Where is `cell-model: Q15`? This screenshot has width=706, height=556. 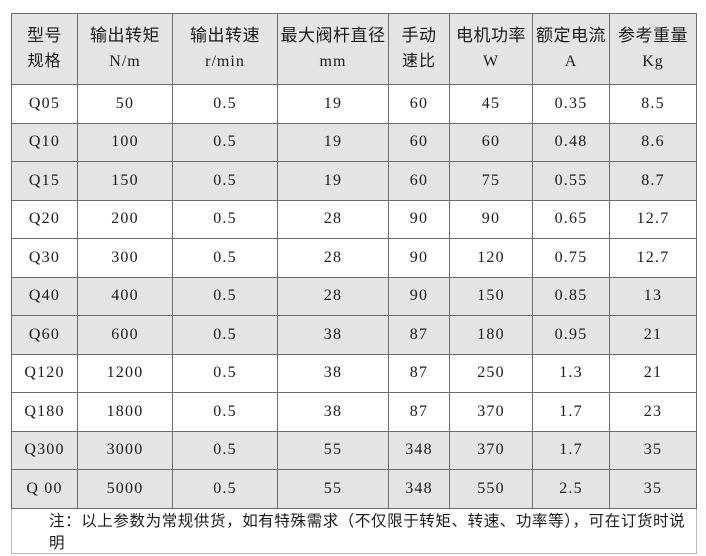
cell-model: Q15 is located at coordinates (44, 181).